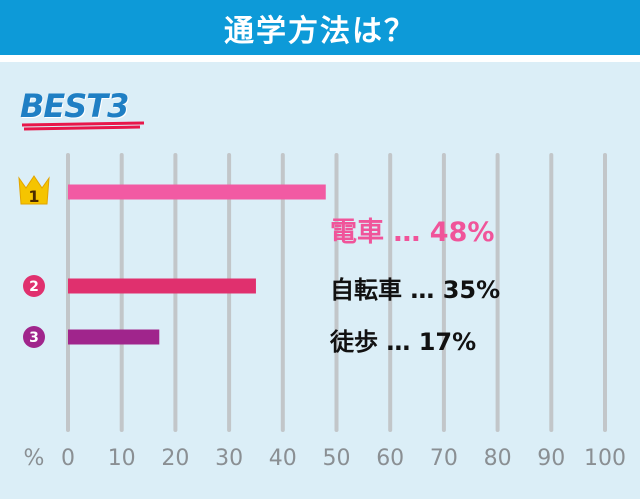 The height and width of the screenshot is (499, 640). What do you see at coordinates (34, 458) in the screenshot?
I see `x-unit-label: %` at bounding box center [34, 458].